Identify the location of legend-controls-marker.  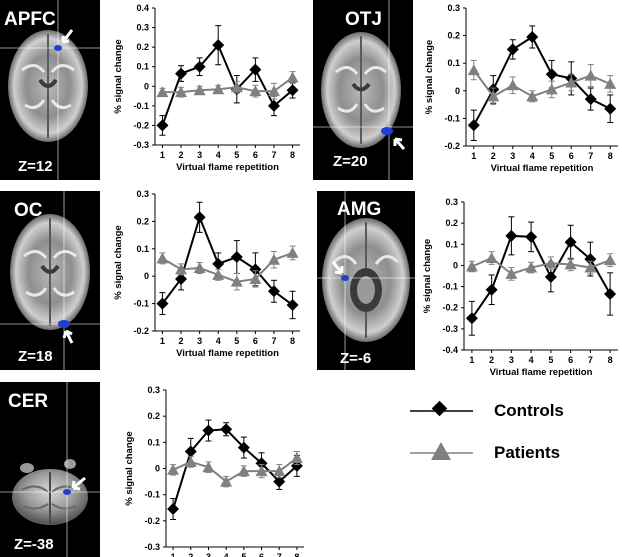
(439, 408).